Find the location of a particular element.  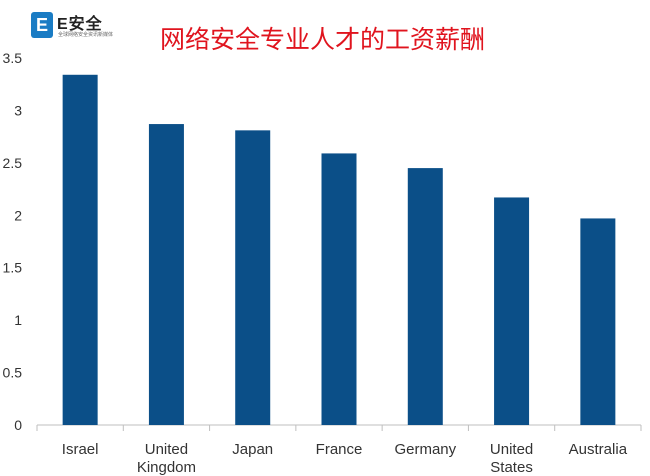

y-tick-label: 2.5 is located at coordinates (13, 163).